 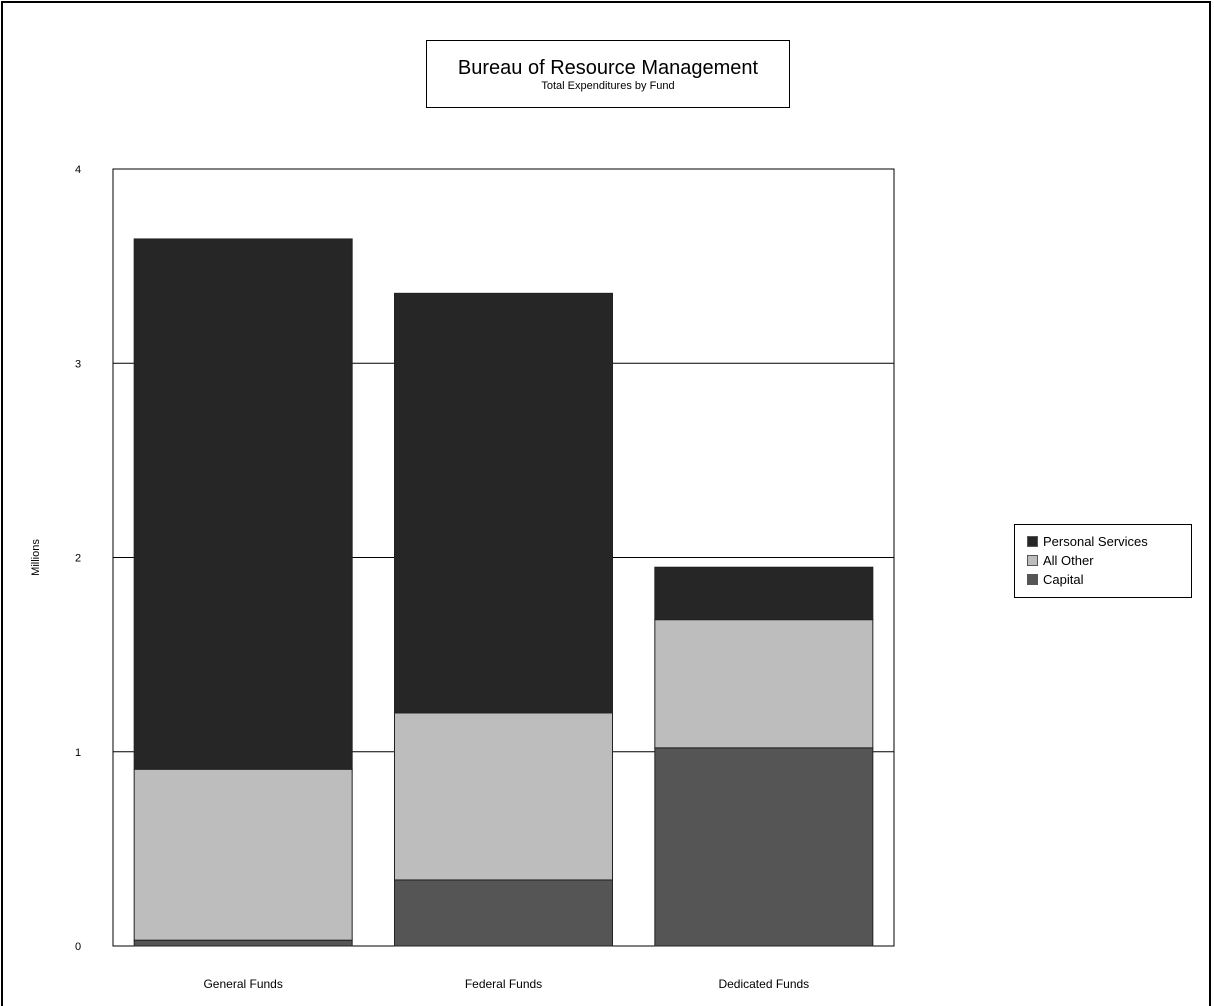 What do you see at coordinates (78, 947) in the screenshot?
I see `y-tick-label: 0` at bounding box center [78, 947].